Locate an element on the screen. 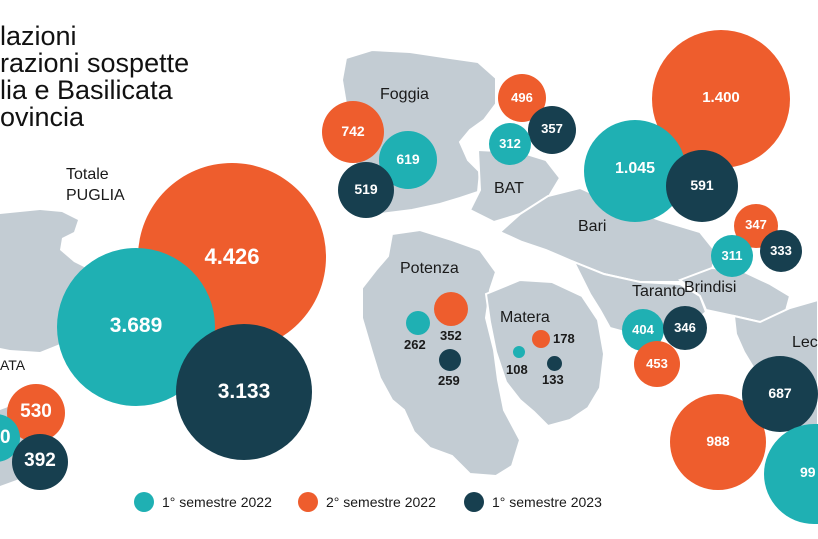 This screenshot has width=818, height=539. legend-item-s2-2022: 2° semestre 2022 is located at coordinates (367, 502).